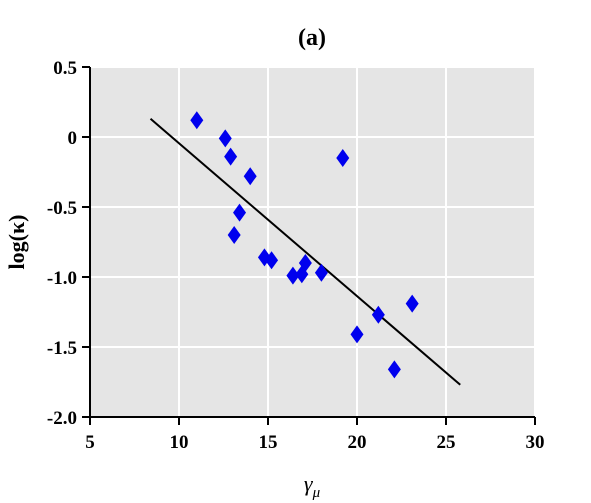  I want to click on y-tick-label-3: -1.0, so click(62, 278).